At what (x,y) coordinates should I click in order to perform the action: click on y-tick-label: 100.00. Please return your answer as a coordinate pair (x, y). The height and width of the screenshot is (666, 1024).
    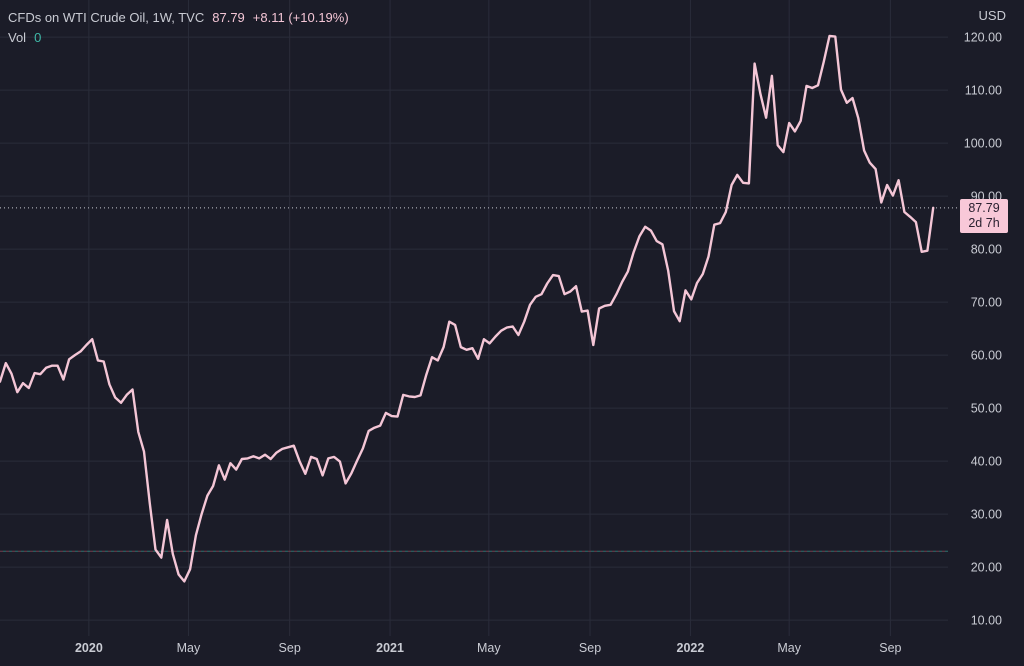
    Looking at the image, I should click on (983, 144).